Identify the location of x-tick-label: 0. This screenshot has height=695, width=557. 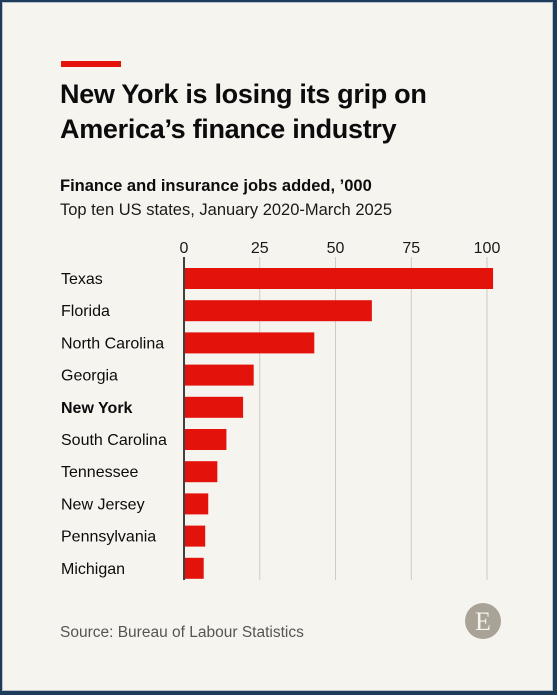
(184, 248).